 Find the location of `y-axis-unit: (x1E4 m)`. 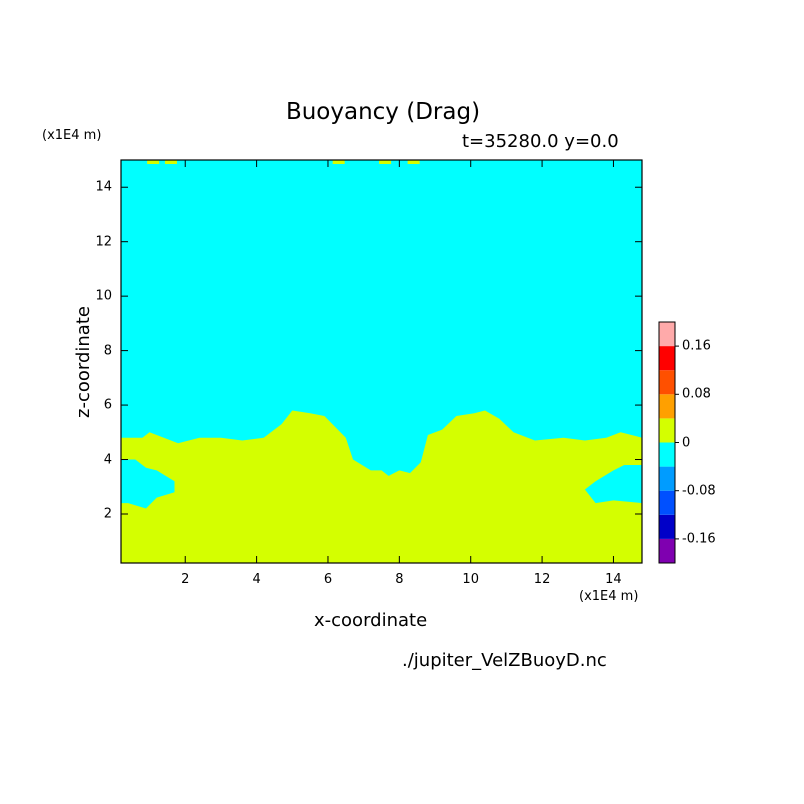

y-axis-unit: (x1E4 m) is located at coordinates (72, 135).